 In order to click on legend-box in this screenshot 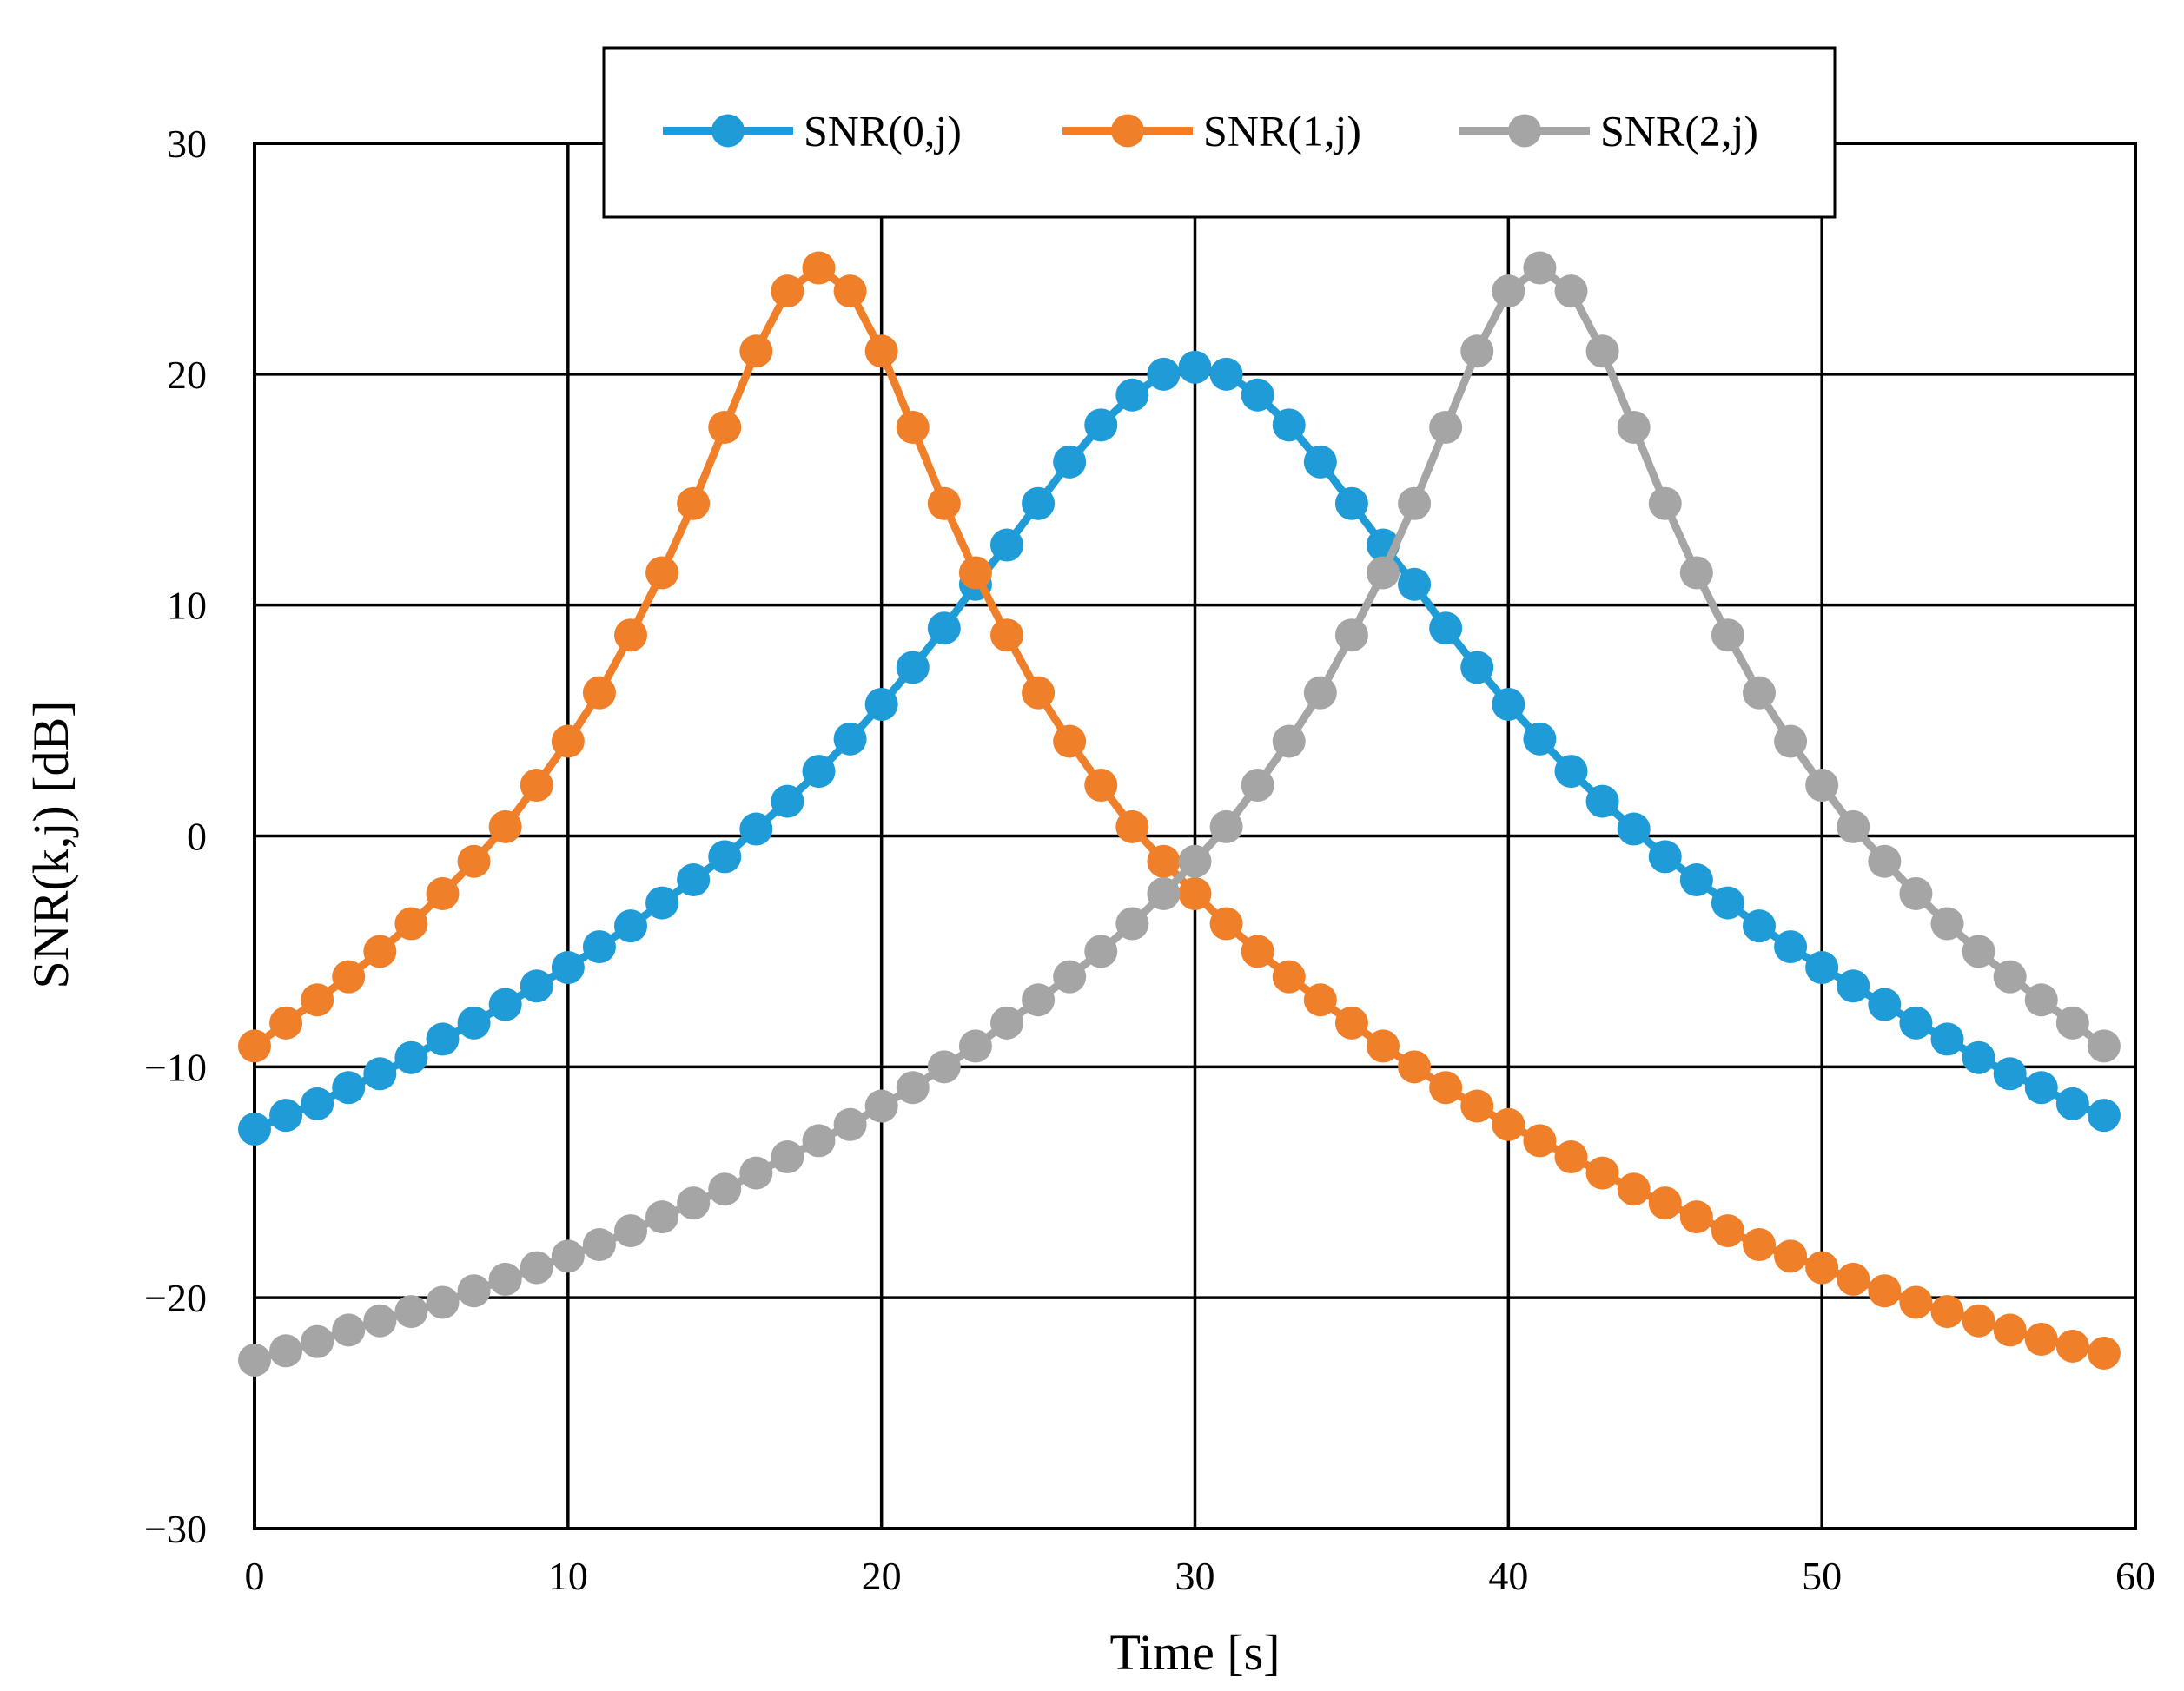, I will do `click(1219, 132)`.